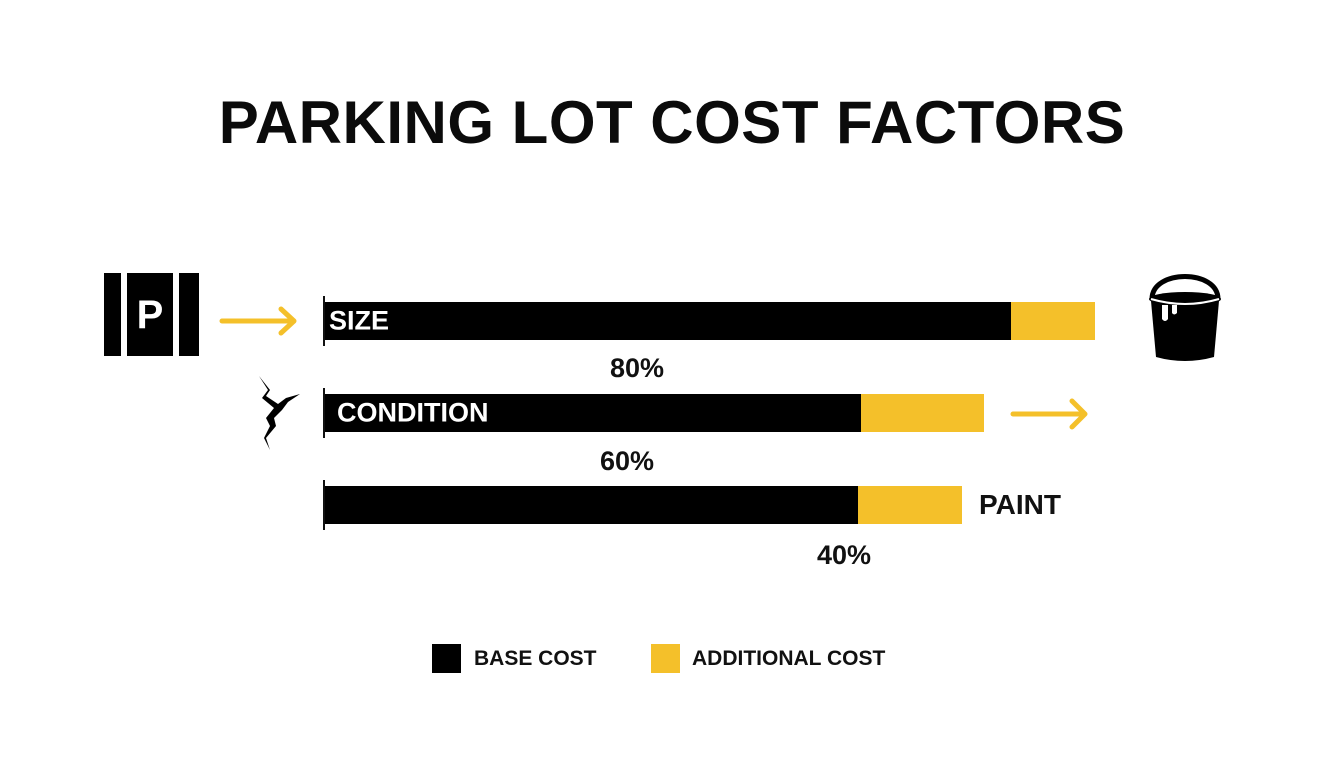 This screenshot has height=768, width=1344. I want to click on bar-paint, so click(643, 505).